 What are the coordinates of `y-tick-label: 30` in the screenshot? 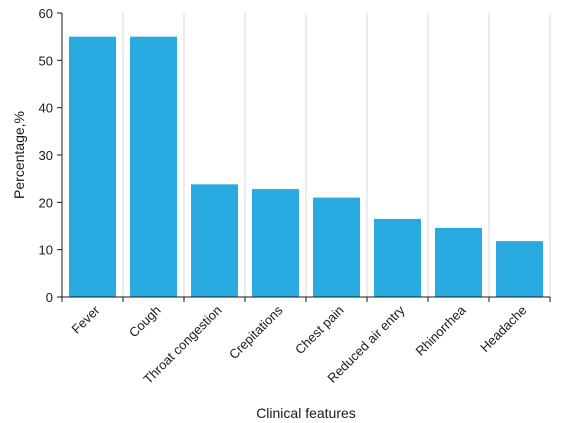 It's located at (46, 155).